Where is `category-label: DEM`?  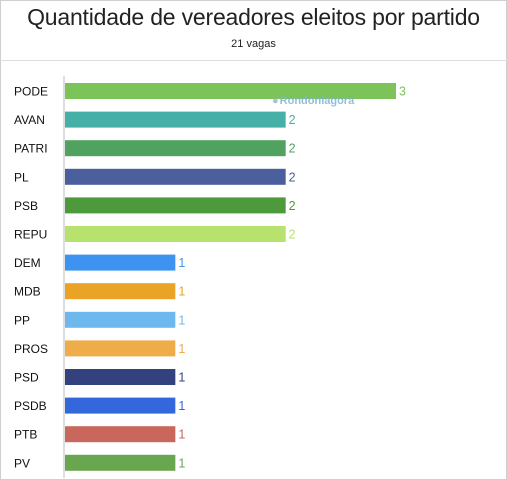 category-label: DEM is located at coordinates (27, 263).